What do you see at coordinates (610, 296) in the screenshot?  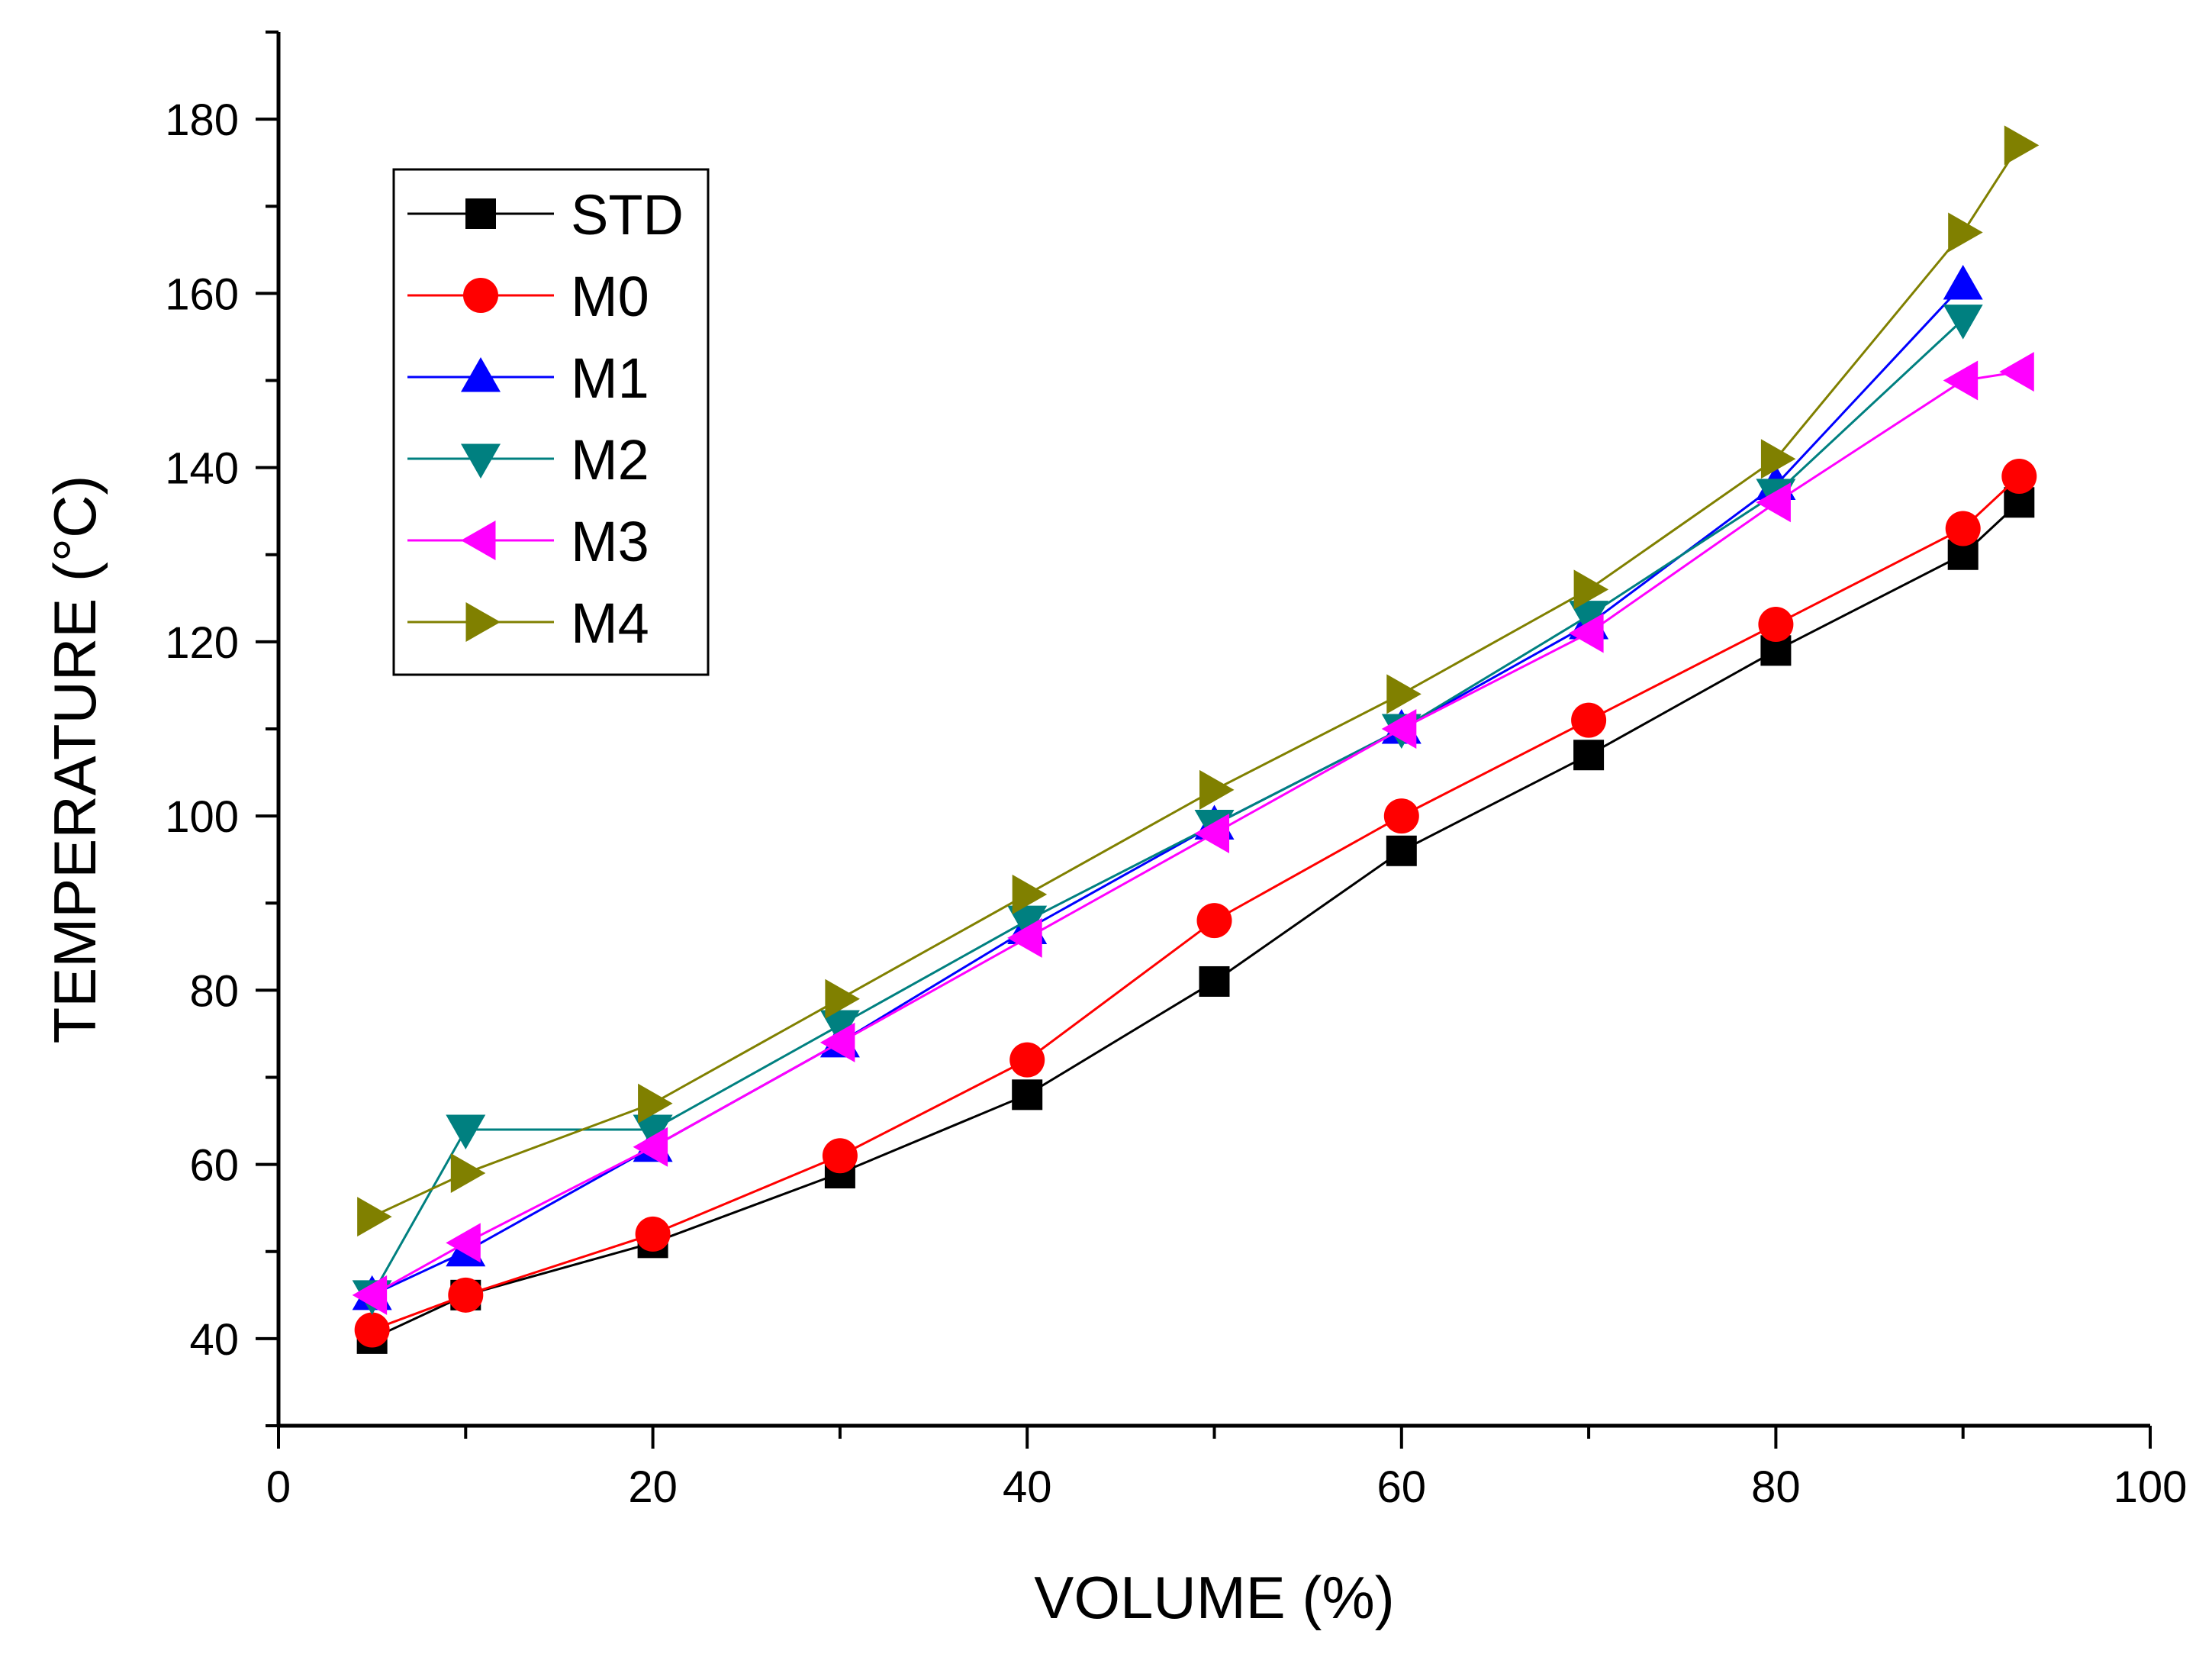 I see `legend-label: M0` at bounding box center [610, 296].